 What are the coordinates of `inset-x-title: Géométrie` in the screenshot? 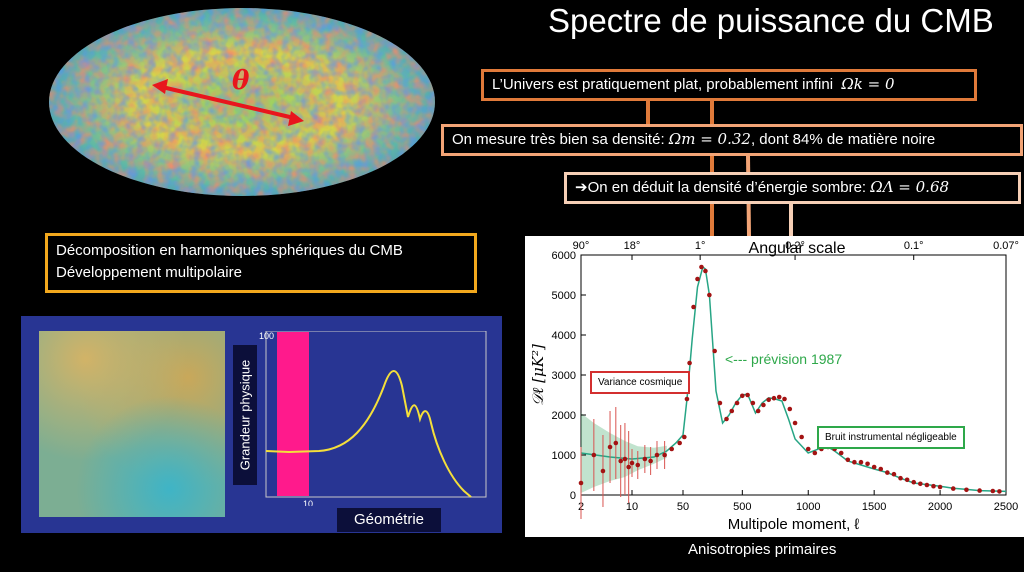 It's located at (389, 520).